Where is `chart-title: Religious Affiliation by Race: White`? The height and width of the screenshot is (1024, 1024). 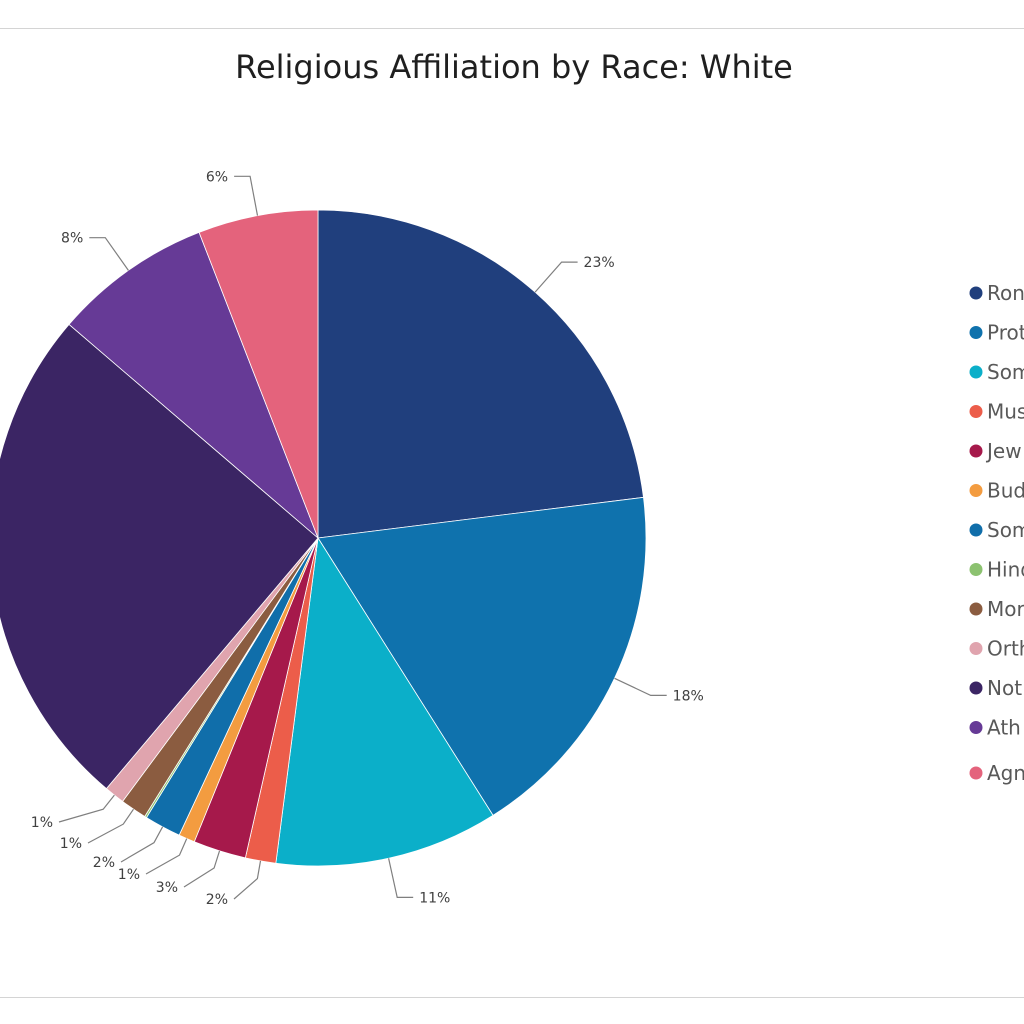
chart-title: Religious Affiliation by Race: White is located at coordinates (514, 67).